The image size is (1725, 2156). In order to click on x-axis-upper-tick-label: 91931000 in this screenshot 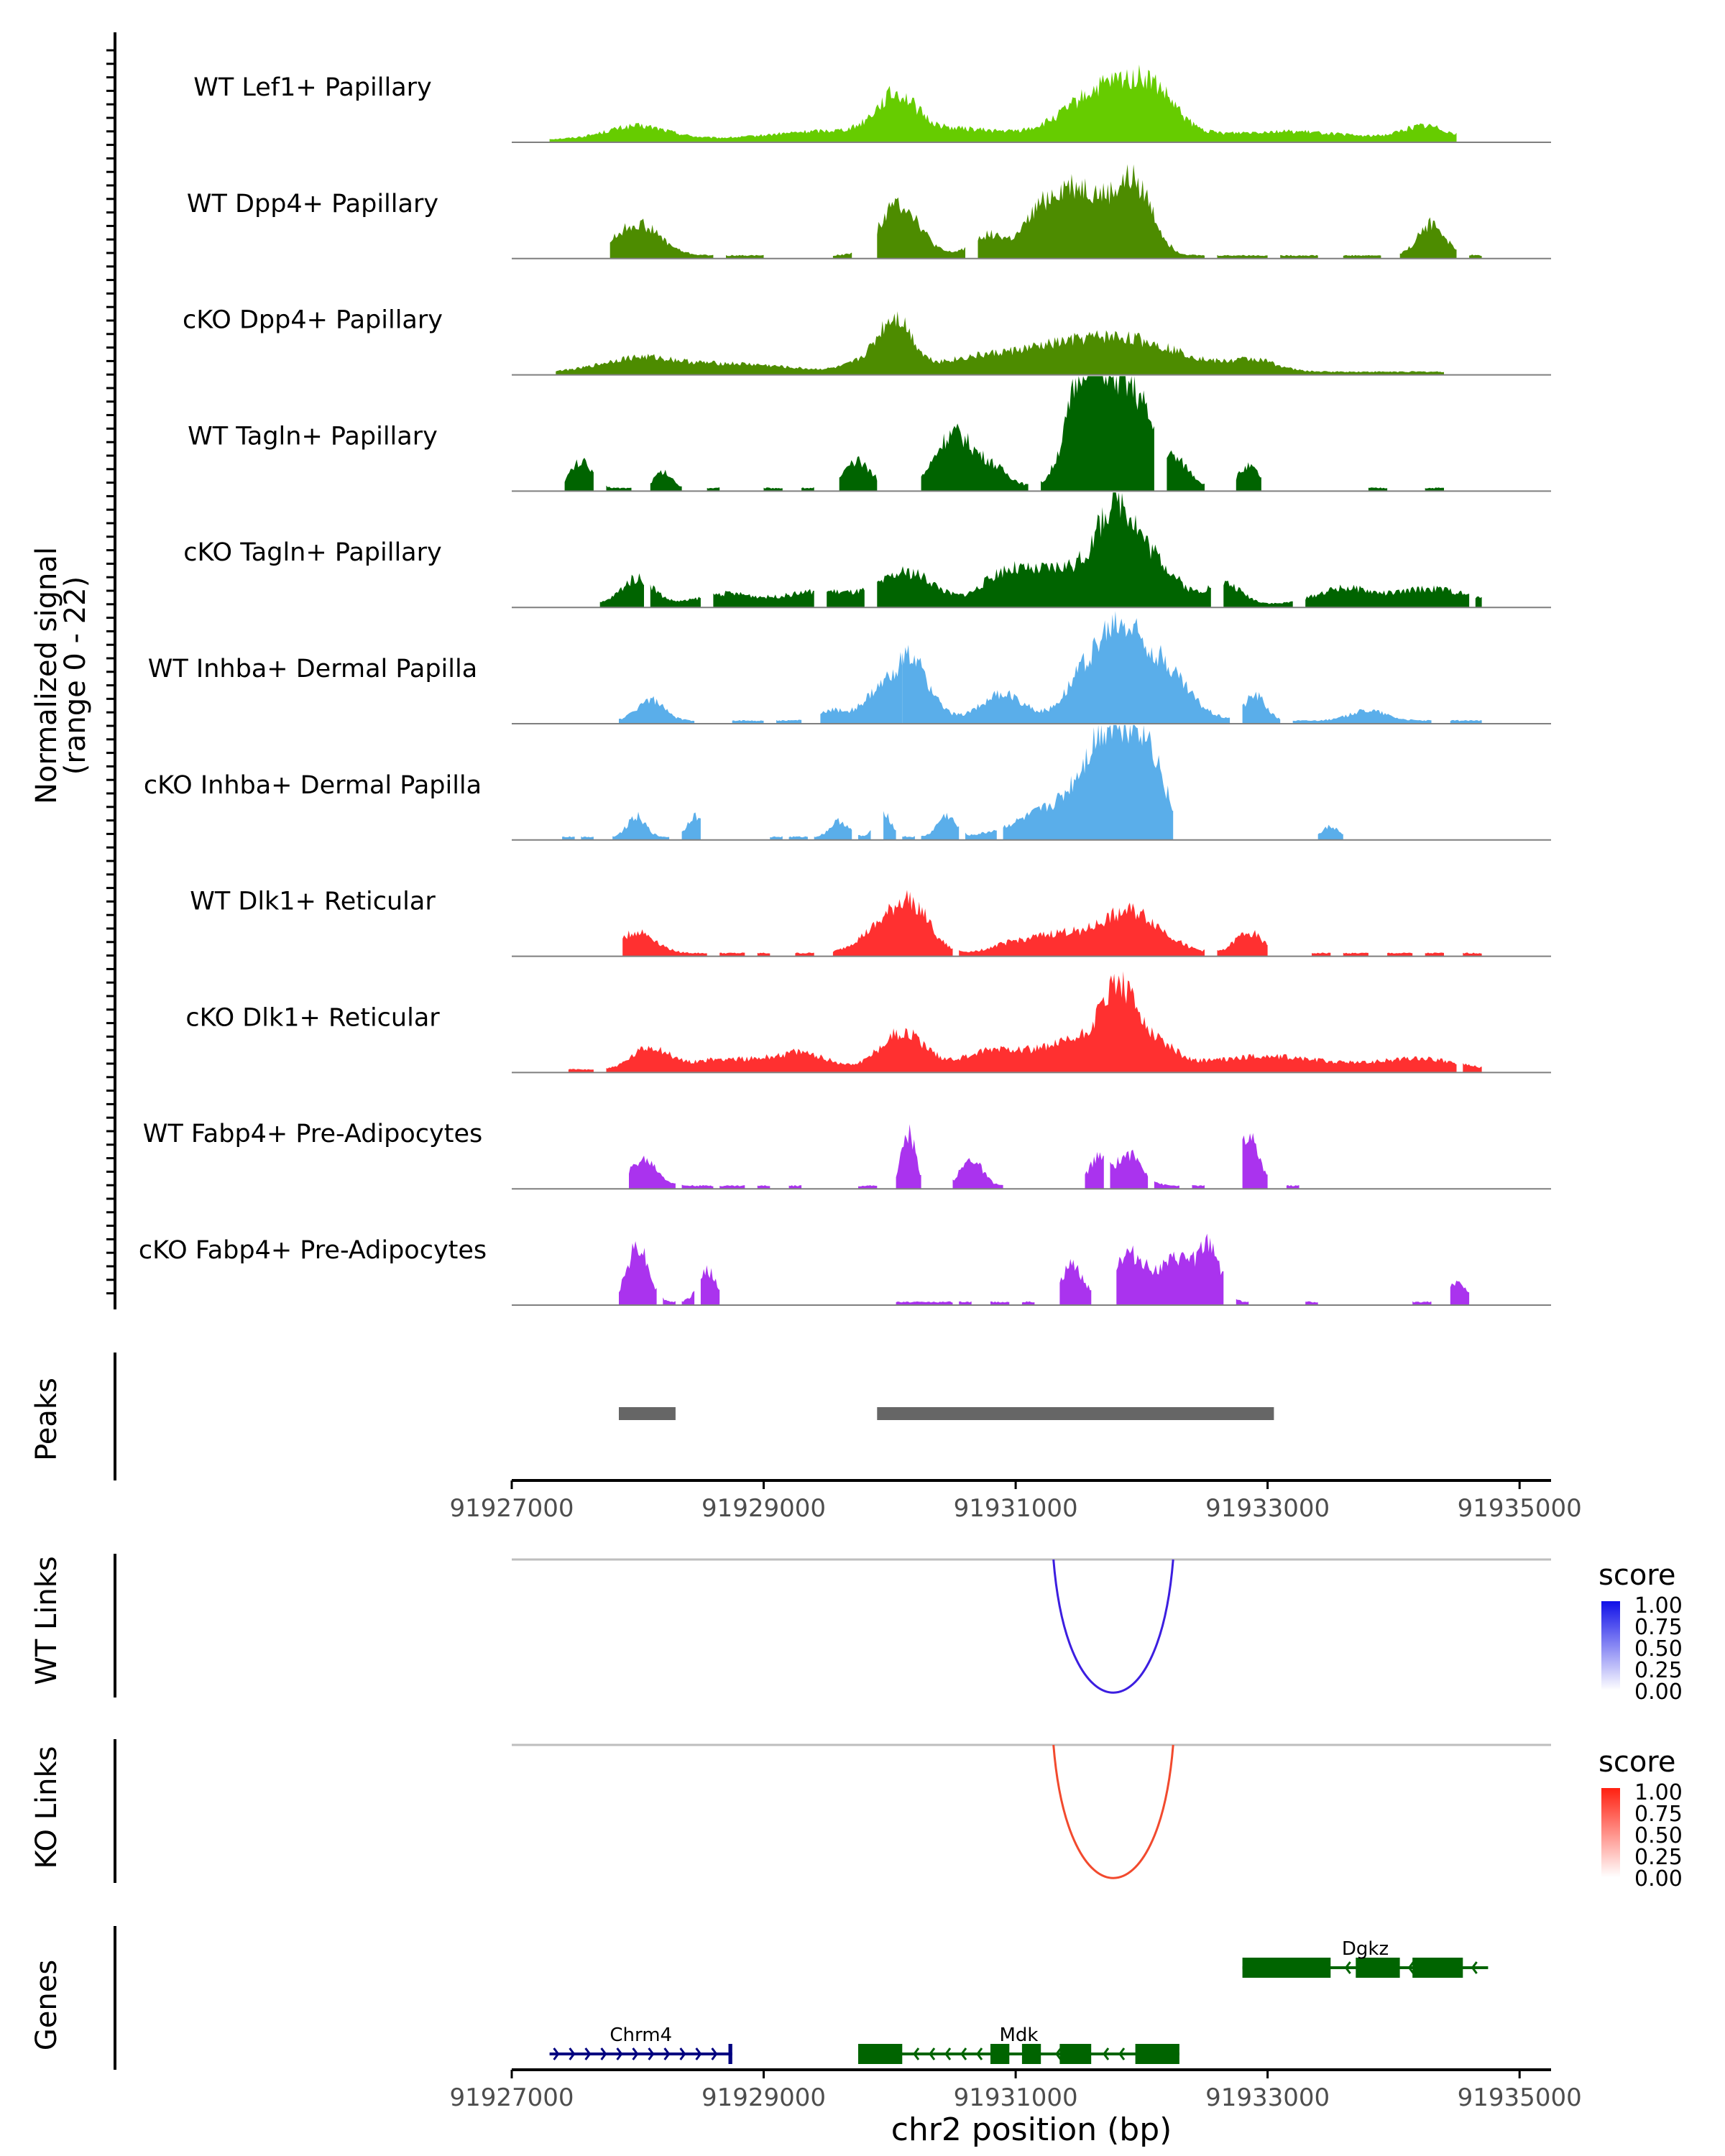, I will do `click(1016, 1508)`.